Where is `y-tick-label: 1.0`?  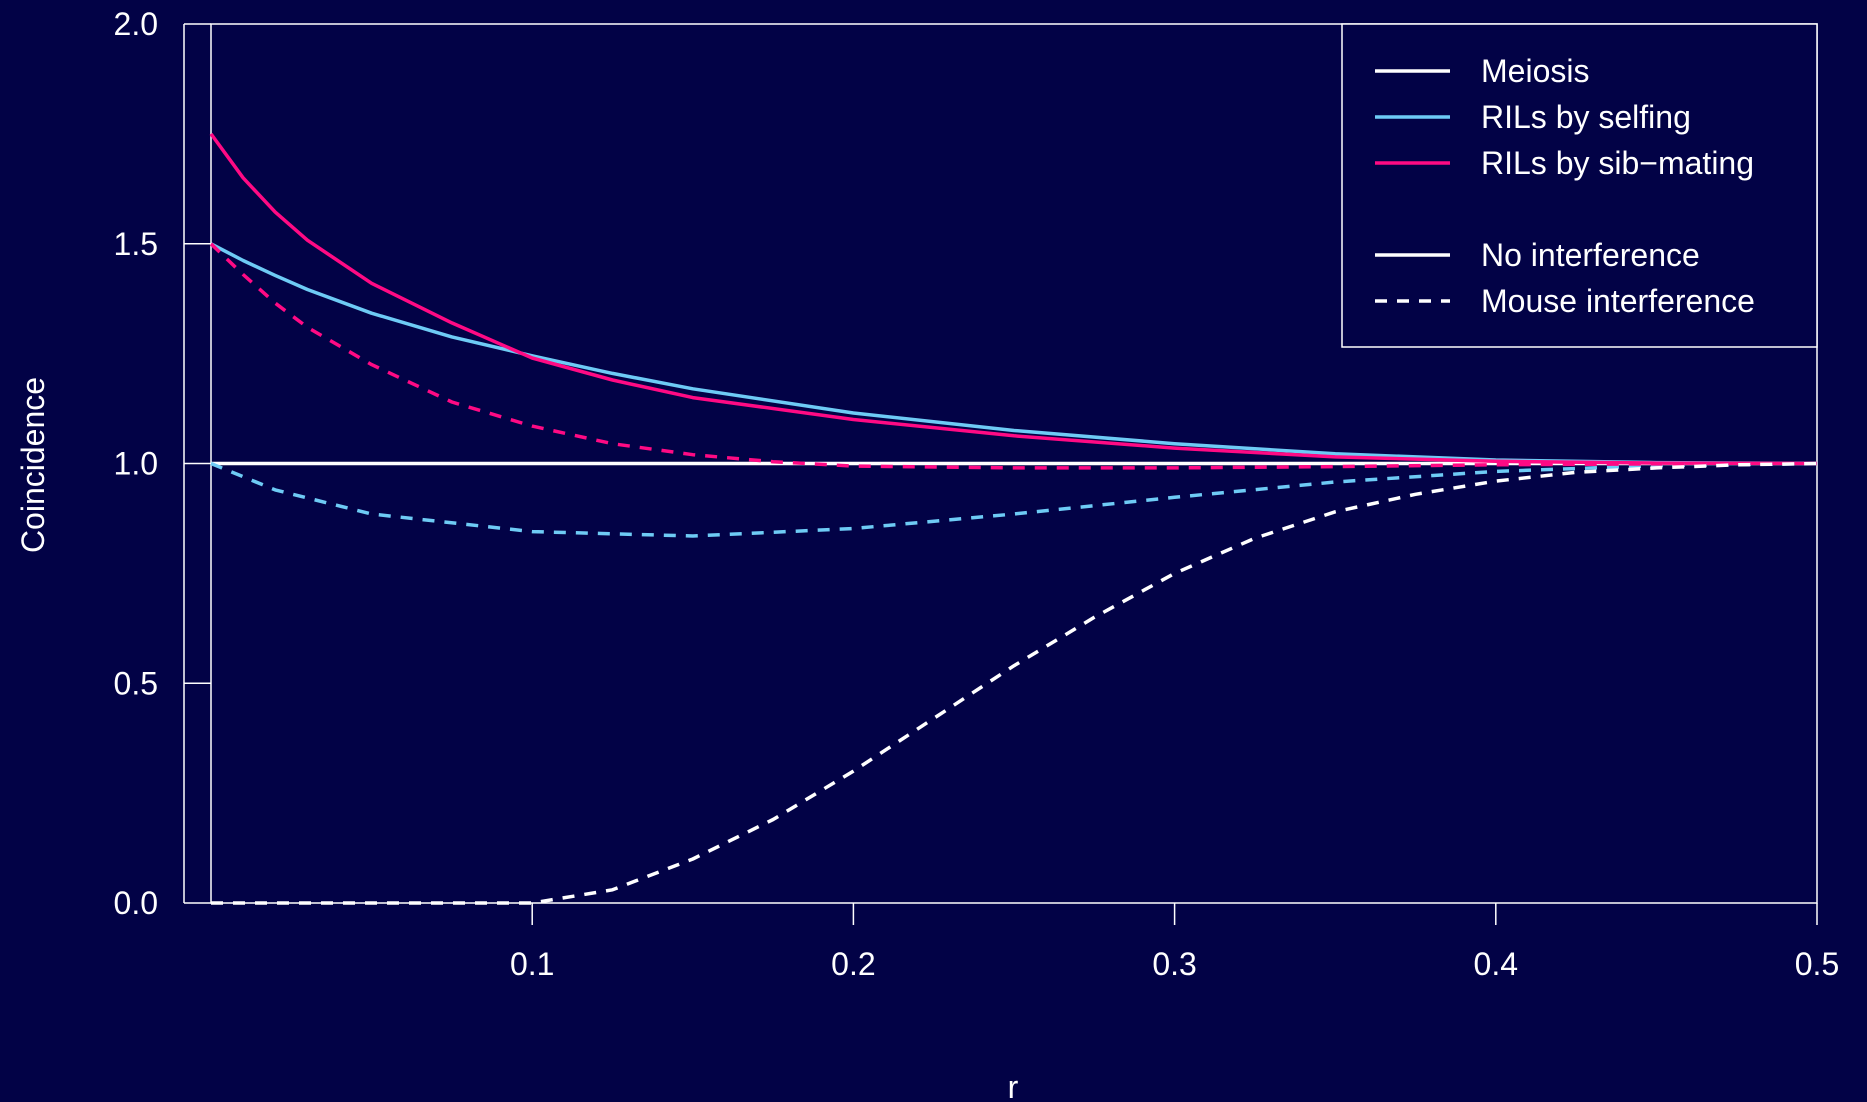 y-tick-label: 1.0 is located at coordinates (136, 464).